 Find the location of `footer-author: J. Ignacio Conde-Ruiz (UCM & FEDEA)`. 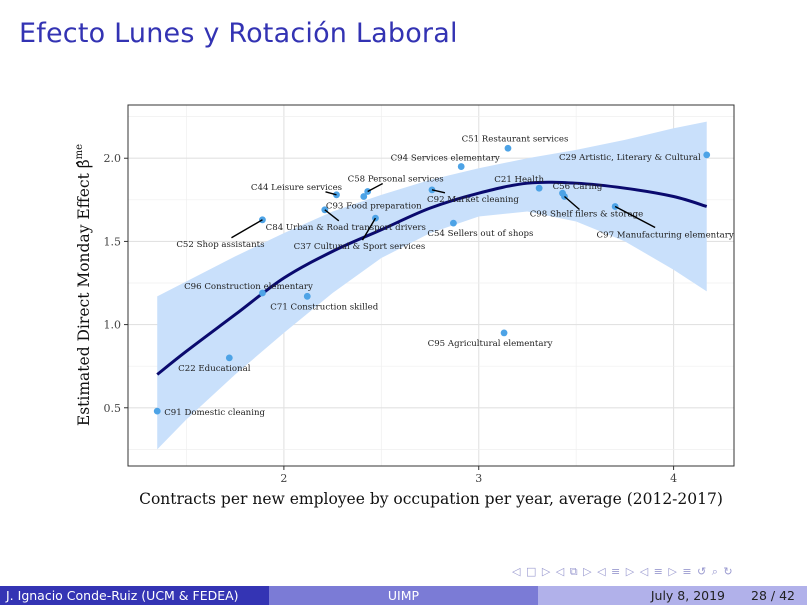

footer-author: J. Ignacio Conde-Ruiz (UCM & FEDEA) is located at coordinates (134, 595).